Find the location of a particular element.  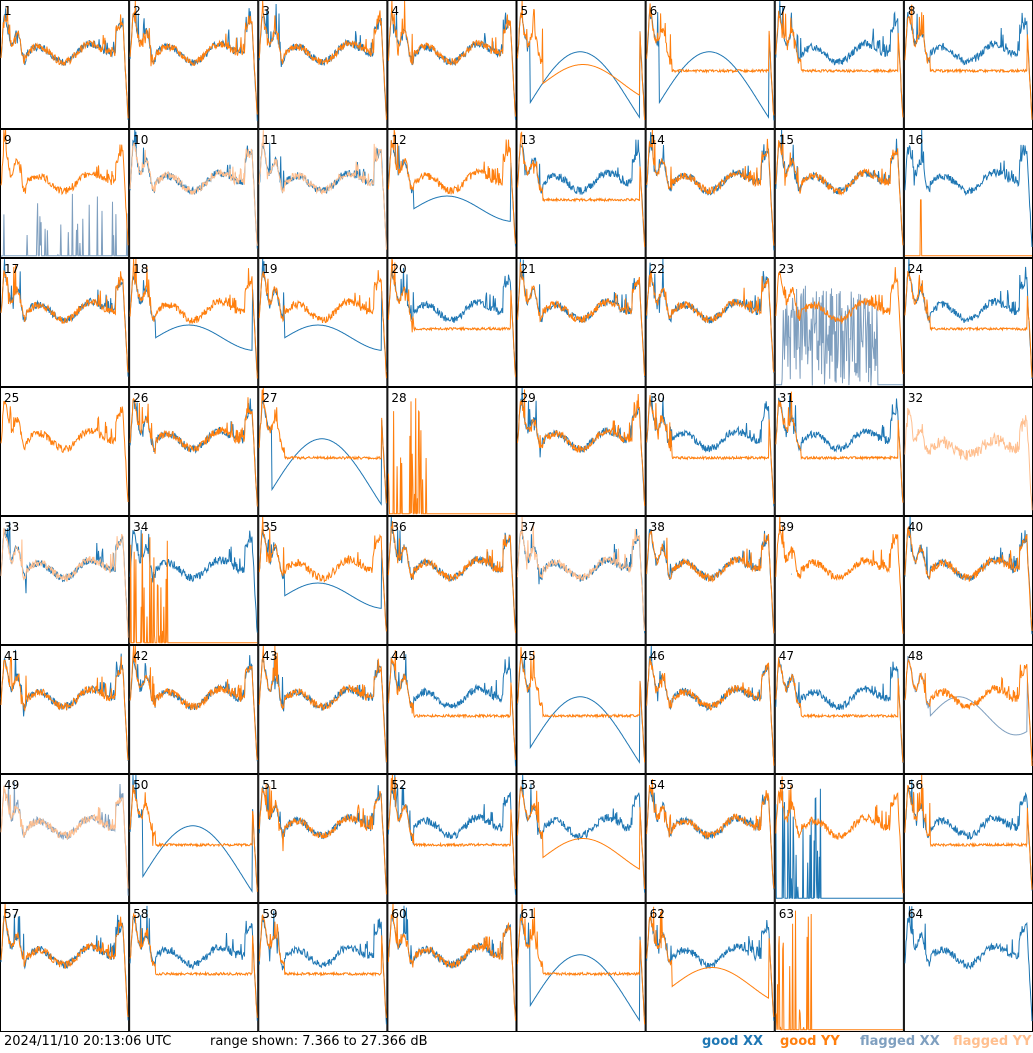

panel-34: 34 is located at coordinates (194, 580).